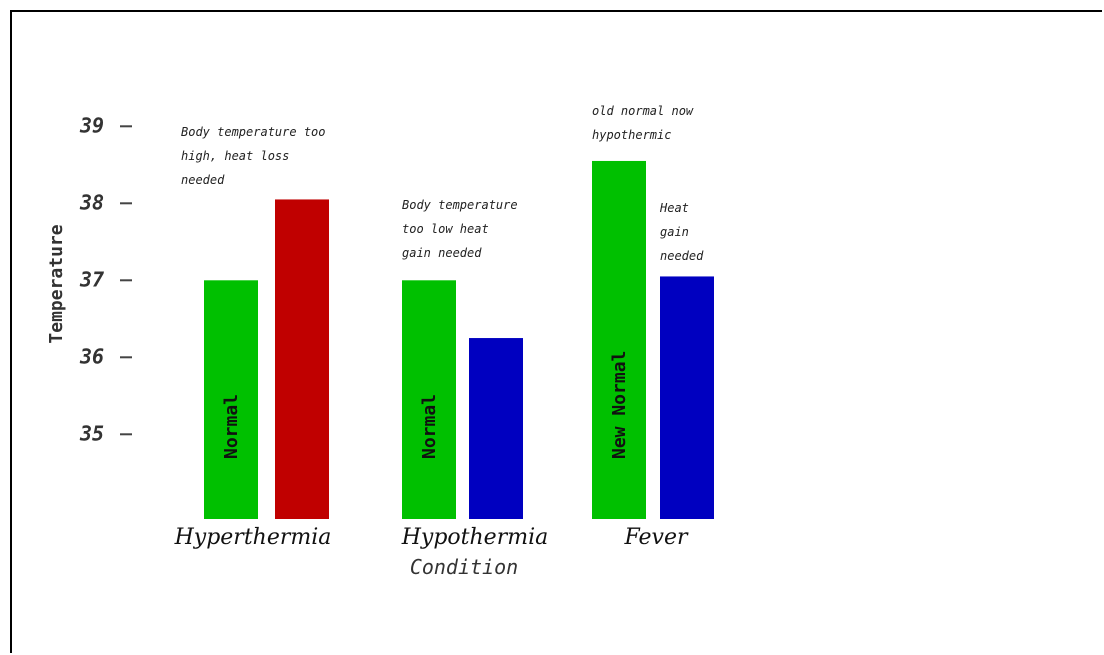 The image size is (1104, 655). I want to click on bar-labels-group: Normal Normal New Normal, so click(425, 405).